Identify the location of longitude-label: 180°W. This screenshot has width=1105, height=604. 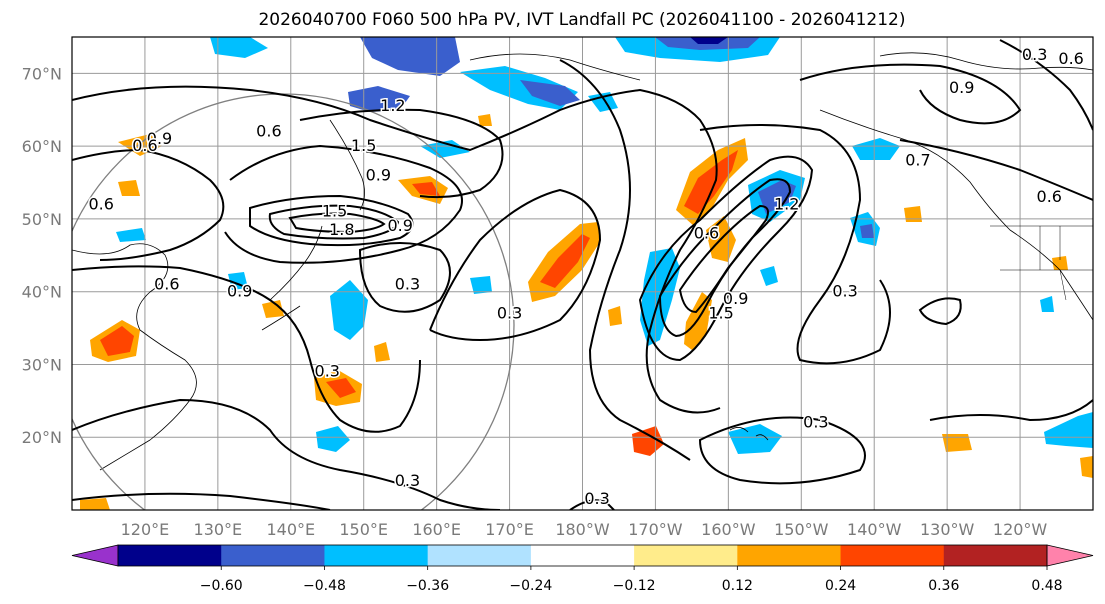
(582, 529).